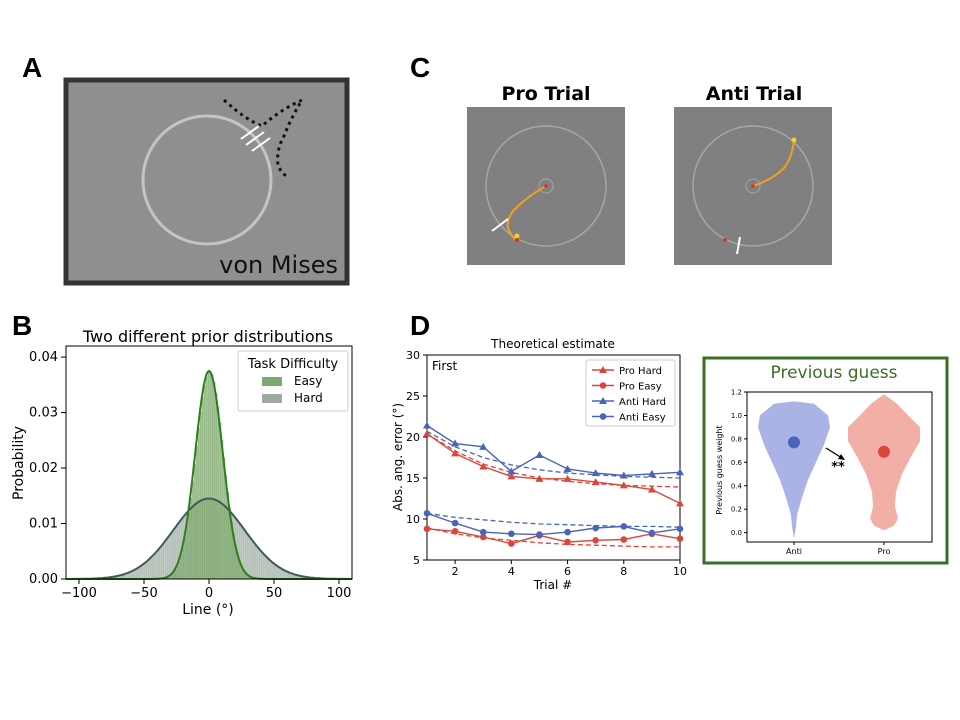  What do you see at coordinates (292, 364) in the screenshot?
I see `legend-b-title: Task Difficulty` at bounding box center [292, 364].